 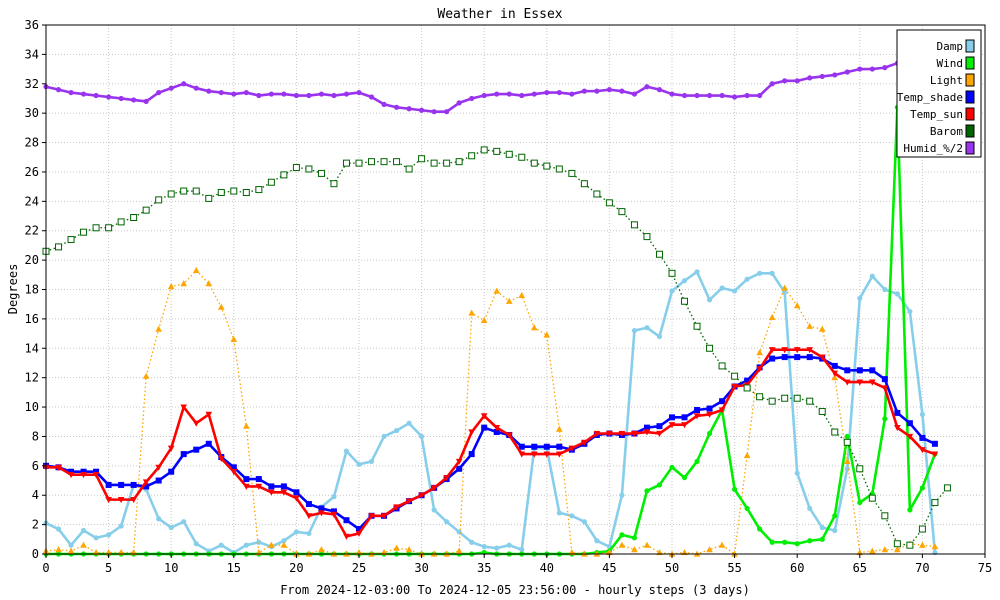 What do you see at coordinates (32, 143) in the screenshot?
I see `y-tick-label: 28` at bounding box center [32, 143].